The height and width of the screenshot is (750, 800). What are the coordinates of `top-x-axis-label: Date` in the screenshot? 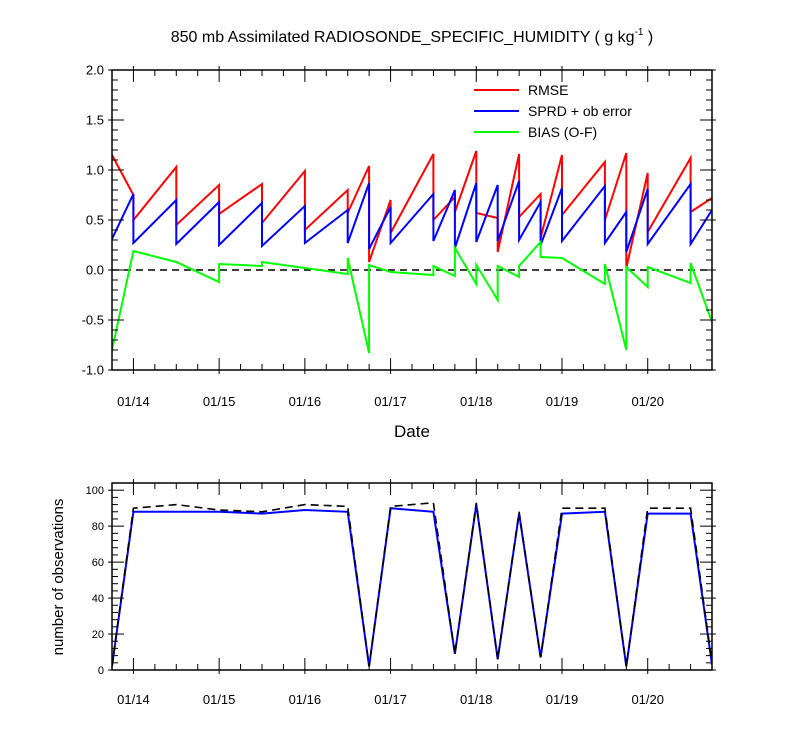 It's located at (412, 431).